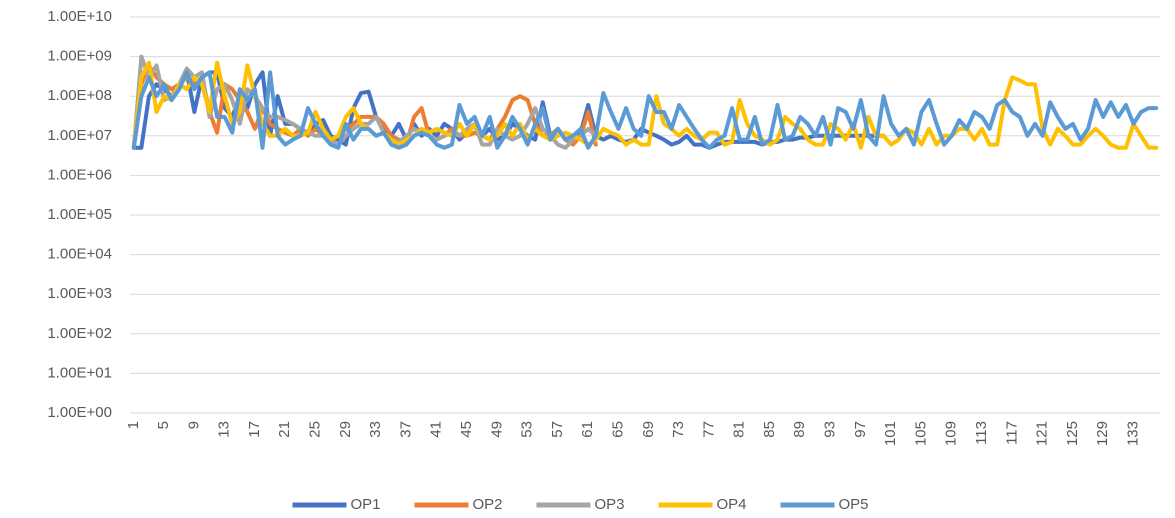  I want to click on y-tick-label: 1.00E+06, so click(79, 174).